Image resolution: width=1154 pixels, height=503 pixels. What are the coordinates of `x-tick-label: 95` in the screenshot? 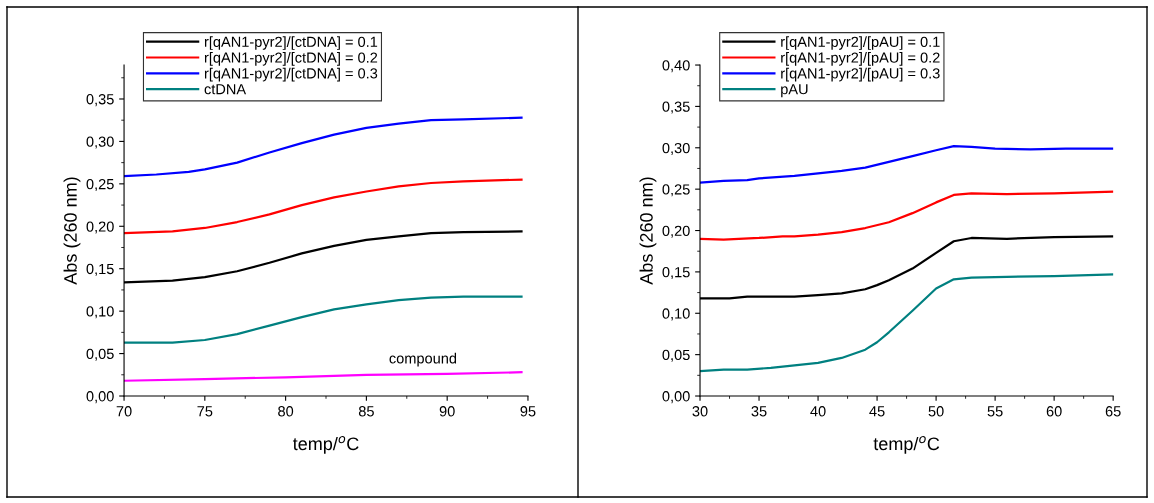 It's located at (528, 411).